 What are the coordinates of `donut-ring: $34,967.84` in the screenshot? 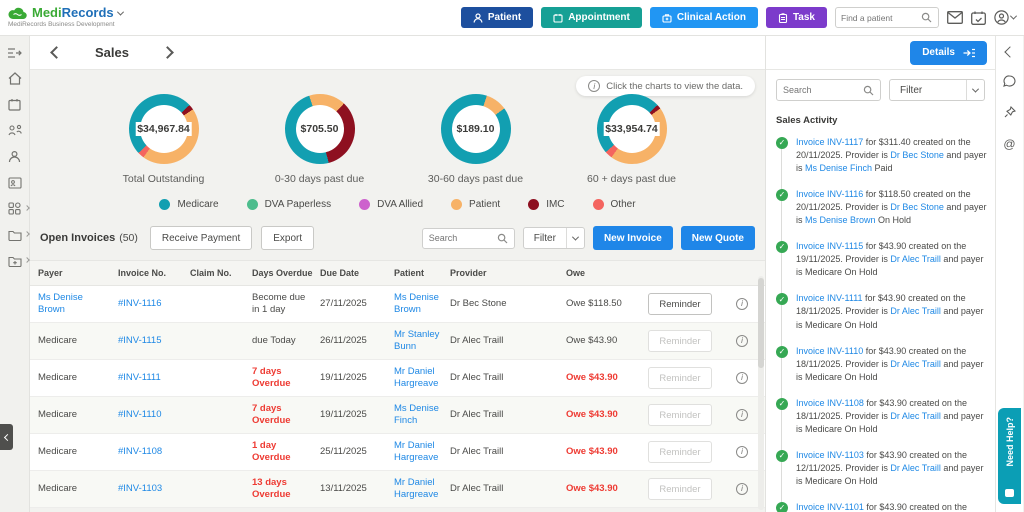 It's located at (163, 129).